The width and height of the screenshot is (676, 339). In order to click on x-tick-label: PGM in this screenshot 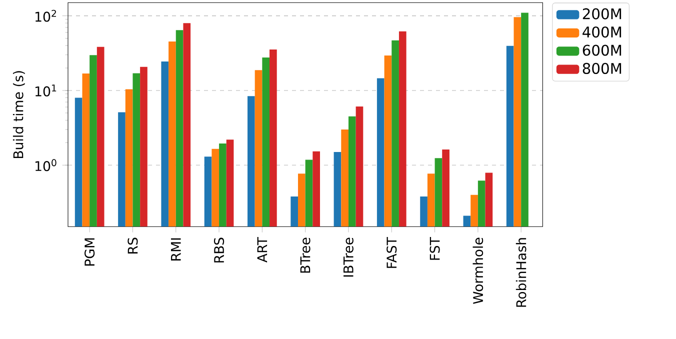, I will do `click(89, 252)`.